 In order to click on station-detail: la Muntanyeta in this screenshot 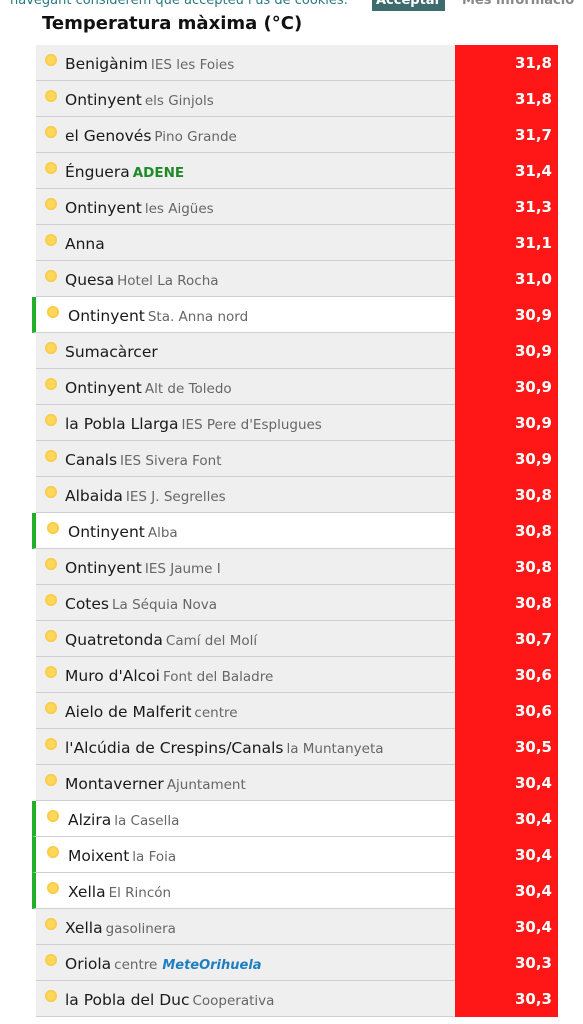, I will do `click(335, 749)`.